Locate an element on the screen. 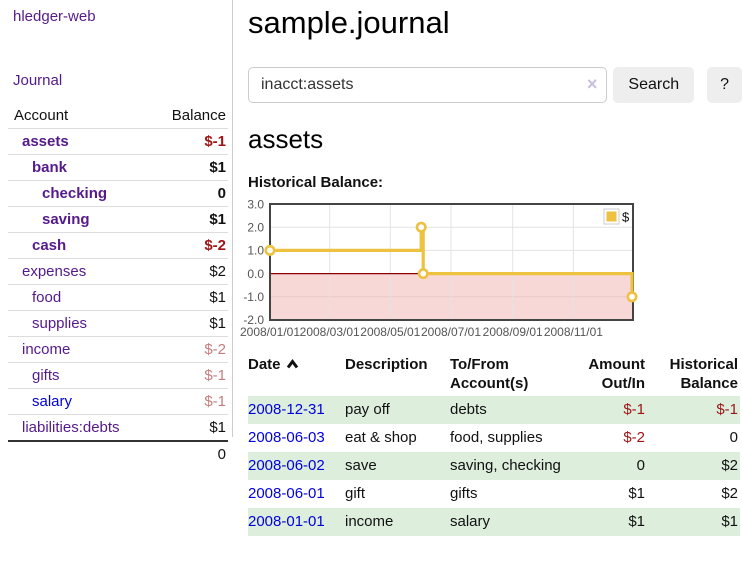  register-header-date: Date is located at coordinates (296, 373).